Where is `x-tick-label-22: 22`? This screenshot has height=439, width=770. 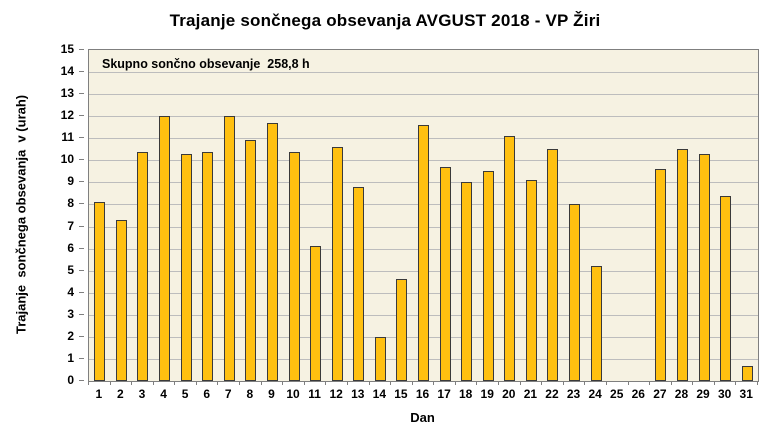 x-tick-label-22: 22 is located at coordinates (552, 394).